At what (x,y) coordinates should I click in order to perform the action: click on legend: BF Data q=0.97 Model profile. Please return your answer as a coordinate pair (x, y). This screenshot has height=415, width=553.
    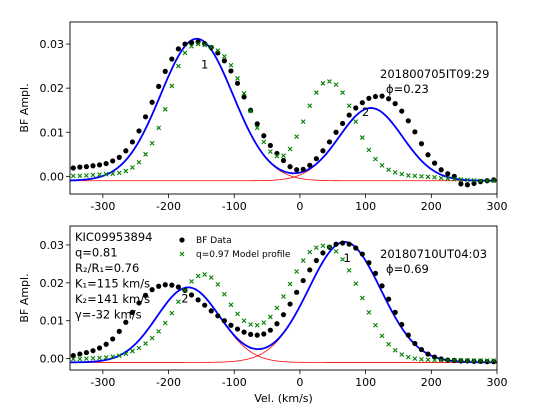
    Looking at the image, I should click on (235, 248).